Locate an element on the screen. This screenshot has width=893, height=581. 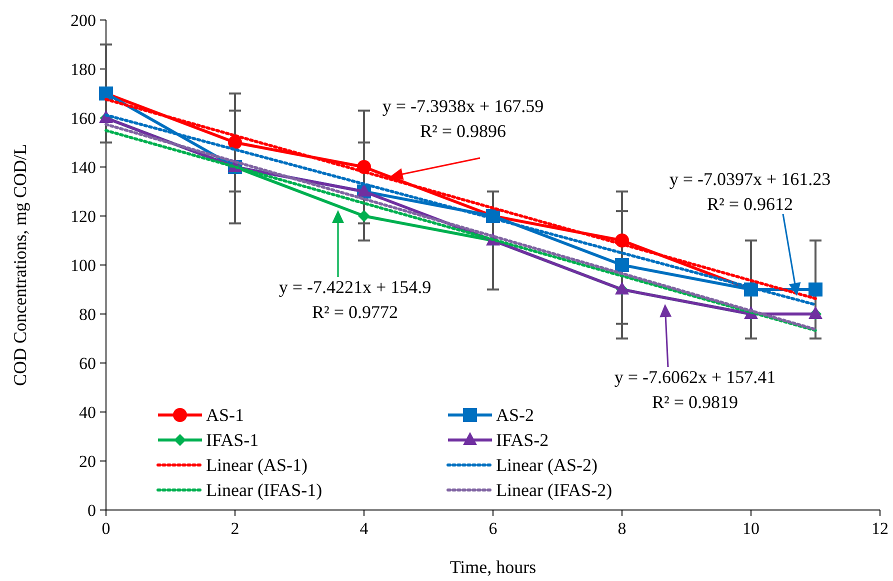
y-tick-label: 200 is located at coordinates (83, 20).